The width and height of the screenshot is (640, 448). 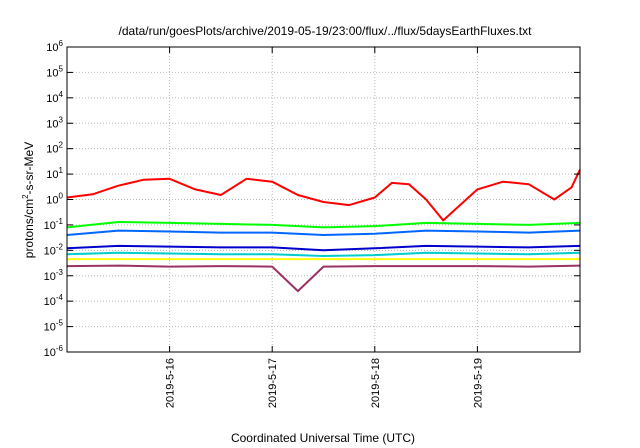 I want to click on y-tick-label: 10², so click(x=54, y=148).